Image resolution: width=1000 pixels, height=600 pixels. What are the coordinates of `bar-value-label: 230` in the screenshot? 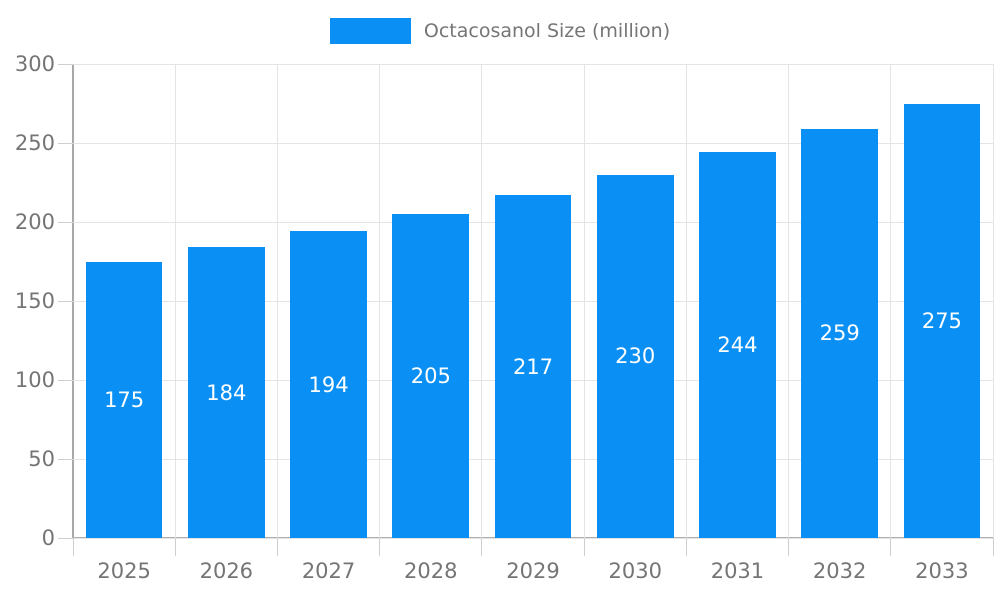 It's located at (635, 356).